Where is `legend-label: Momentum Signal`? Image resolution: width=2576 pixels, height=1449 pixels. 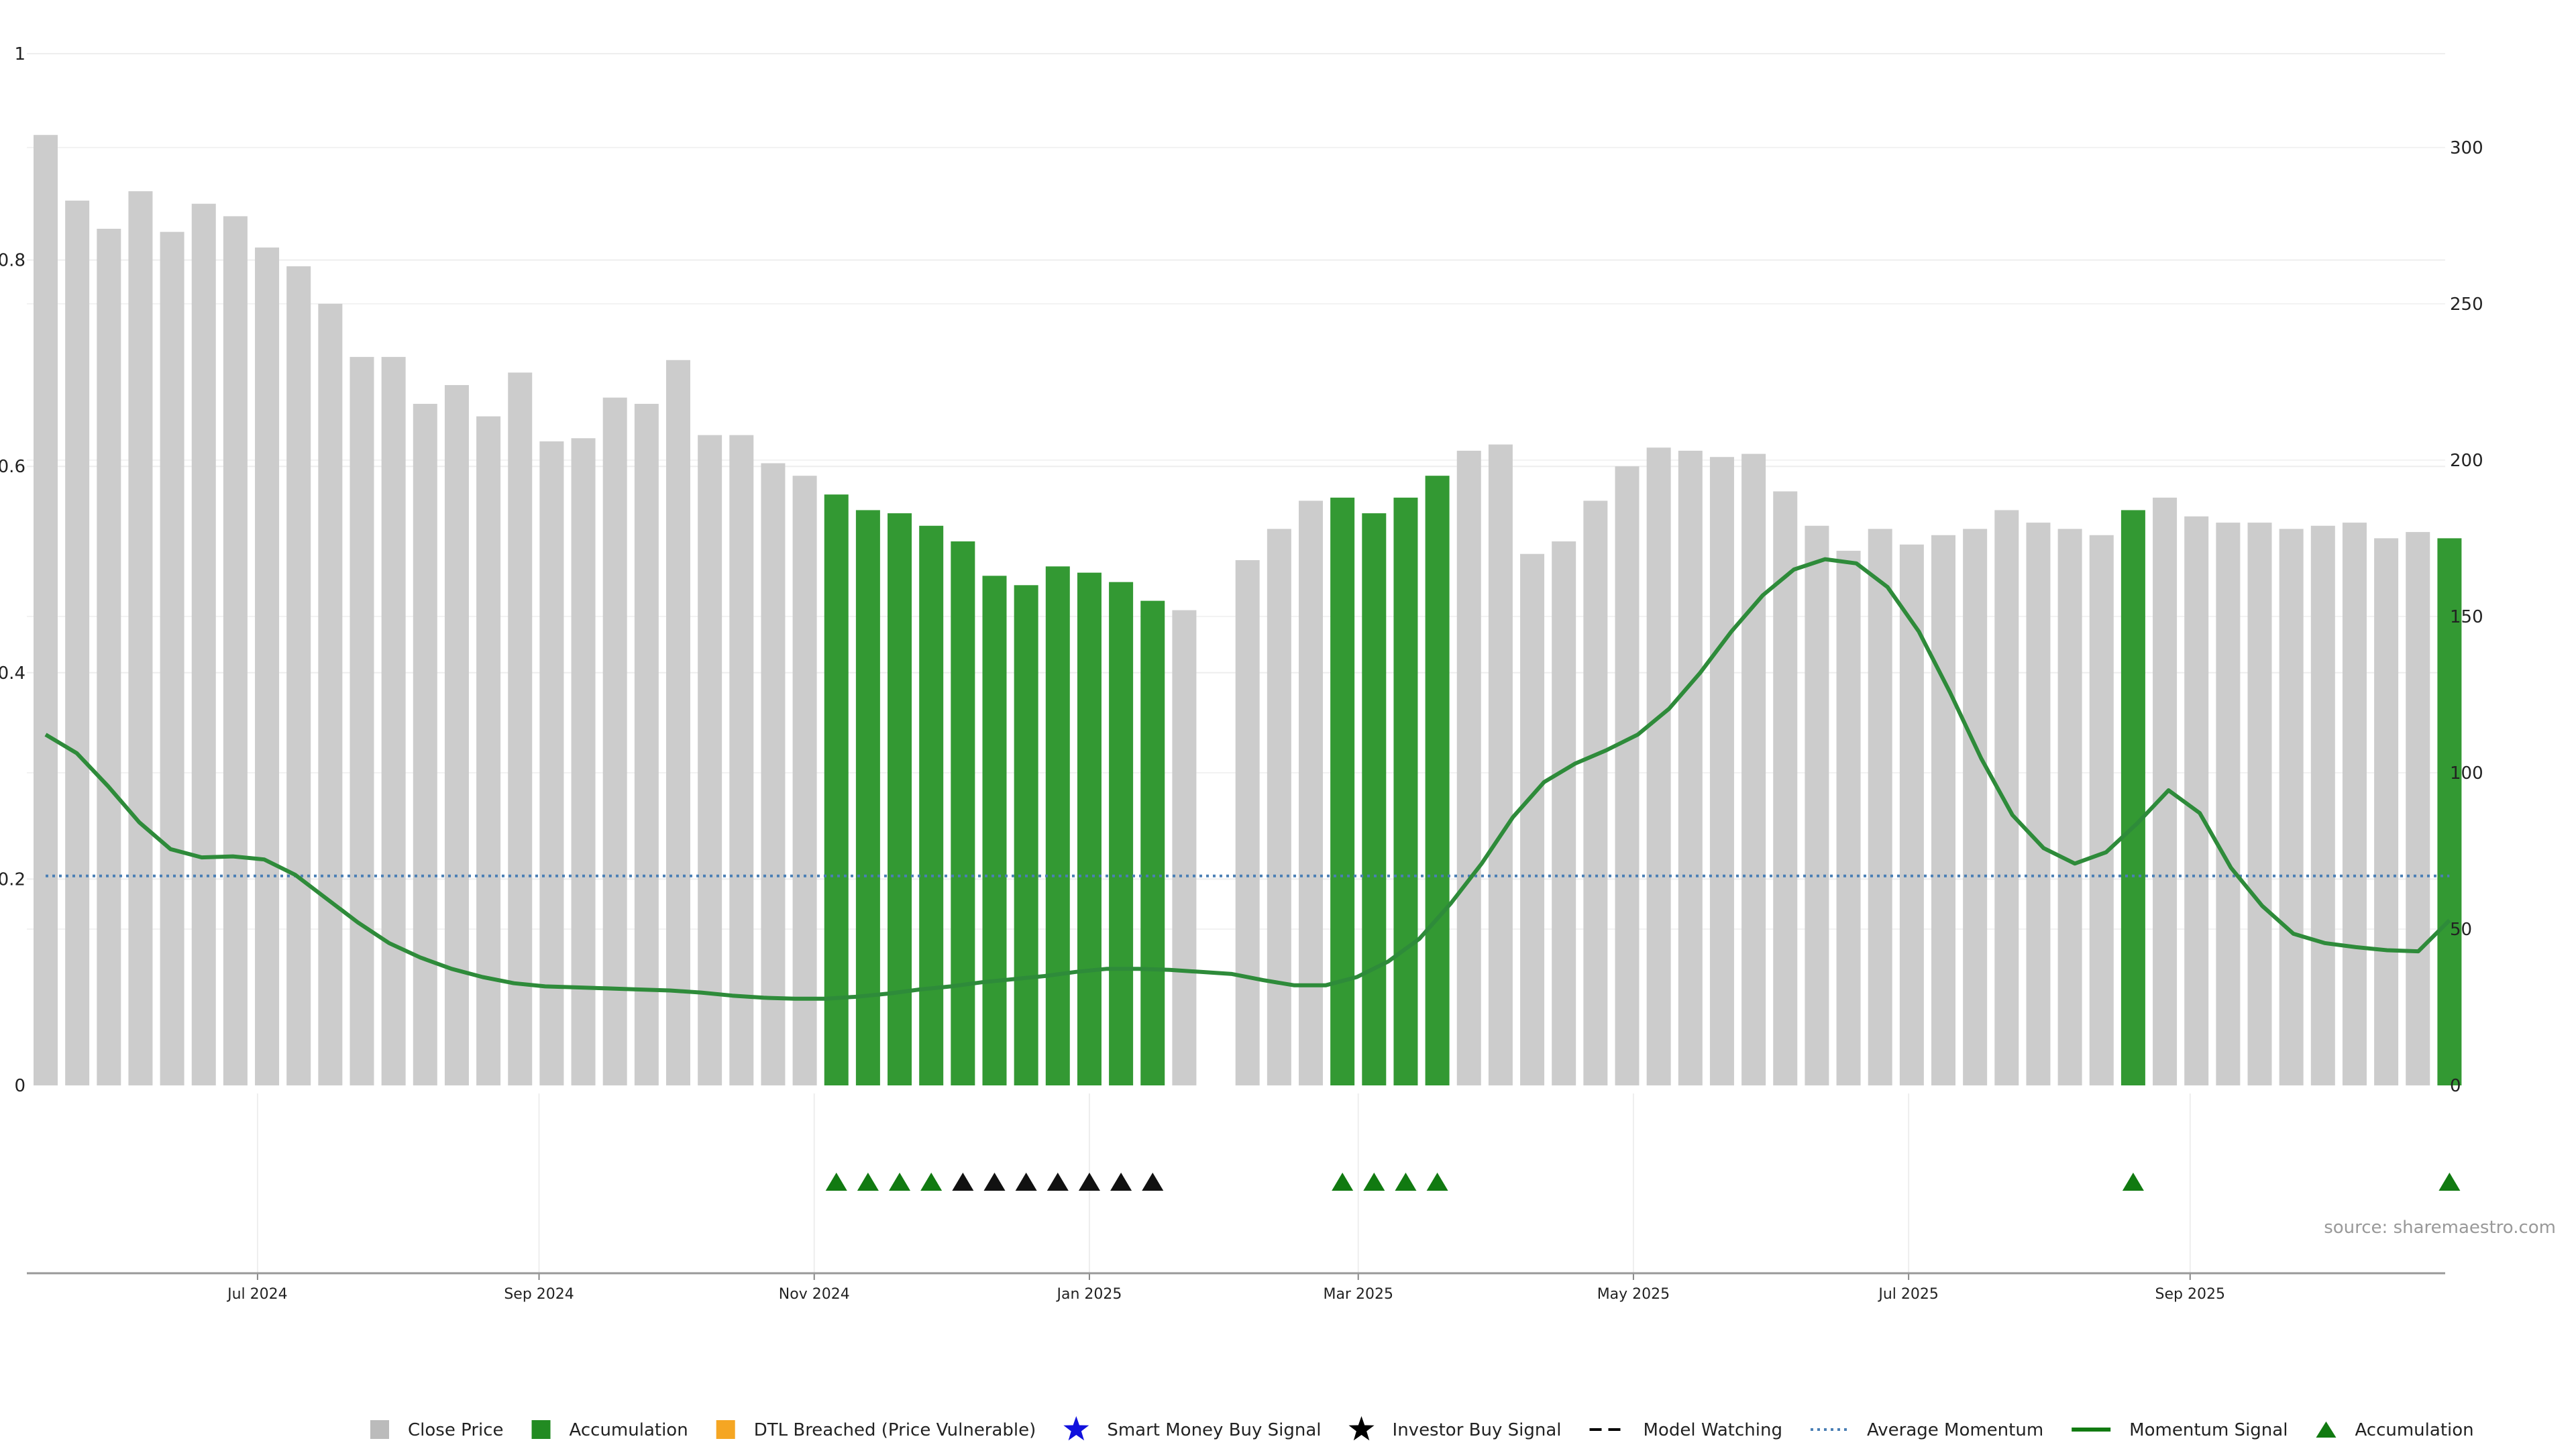 legend-label: Momentum Signal is located at coordinates (2208, 1430).